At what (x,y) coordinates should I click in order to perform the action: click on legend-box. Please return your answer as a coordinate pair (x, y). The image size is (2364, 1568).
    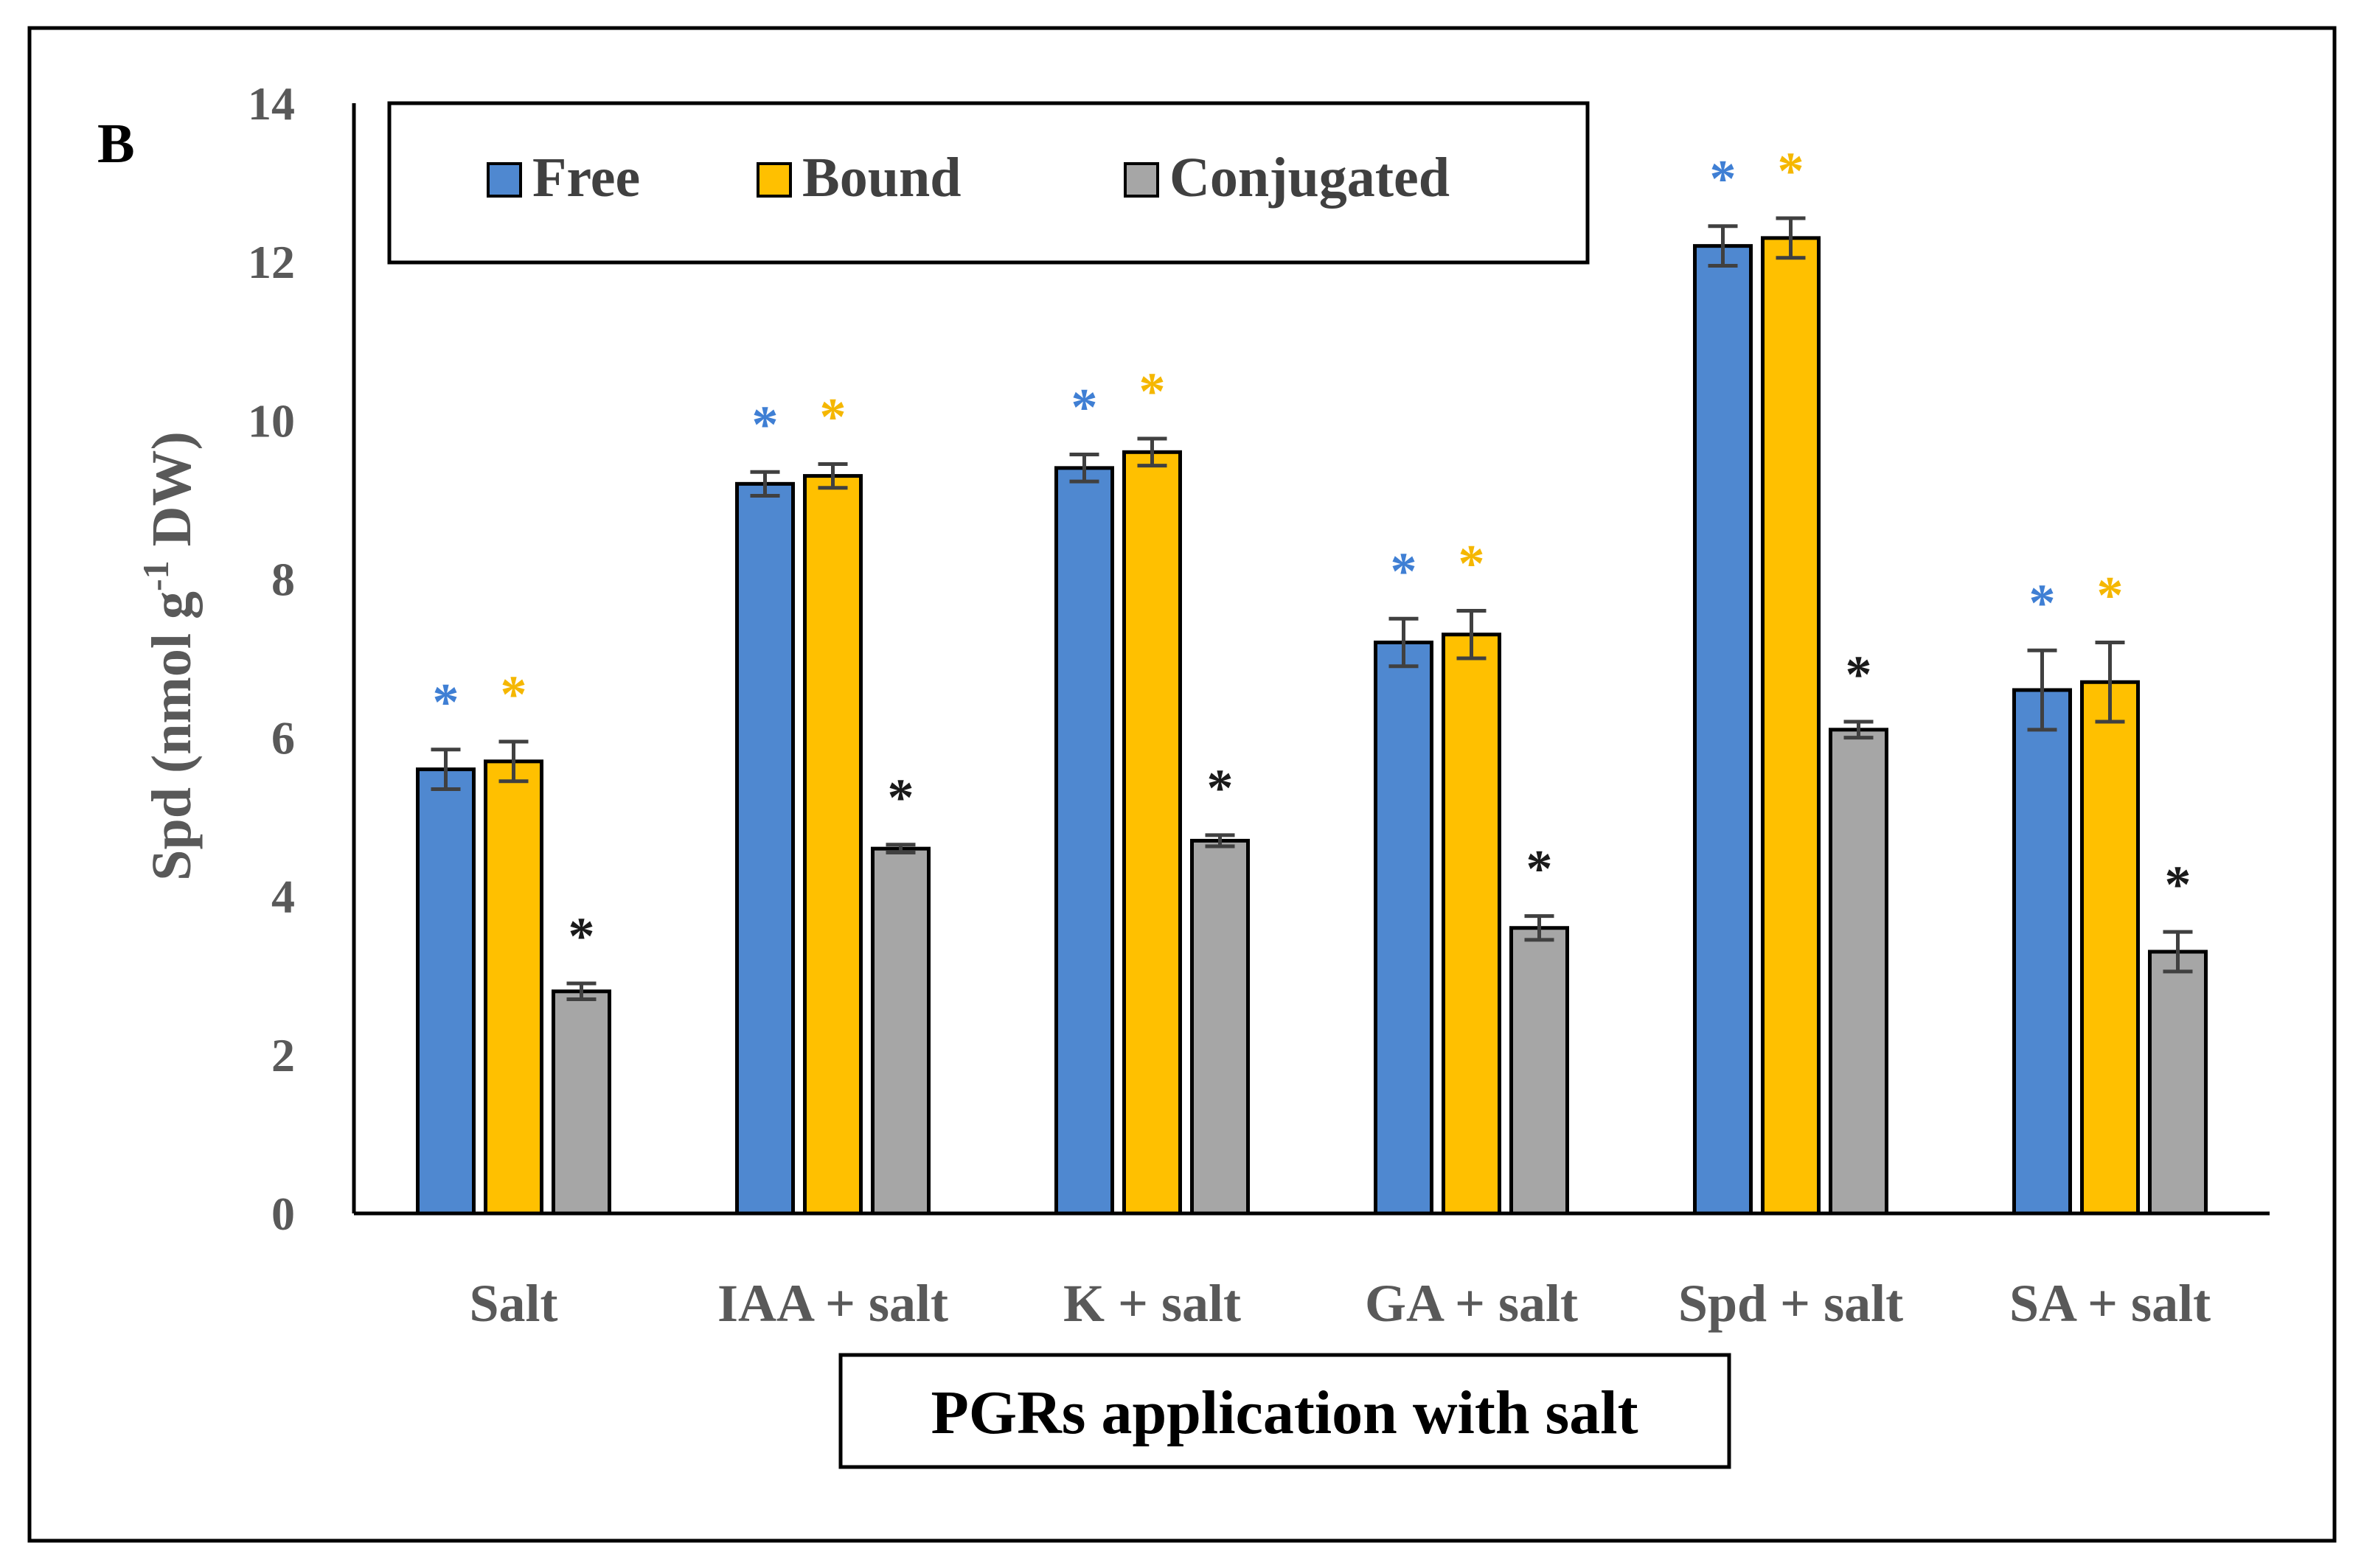
    Looking at the image, I should click on (989, 183).